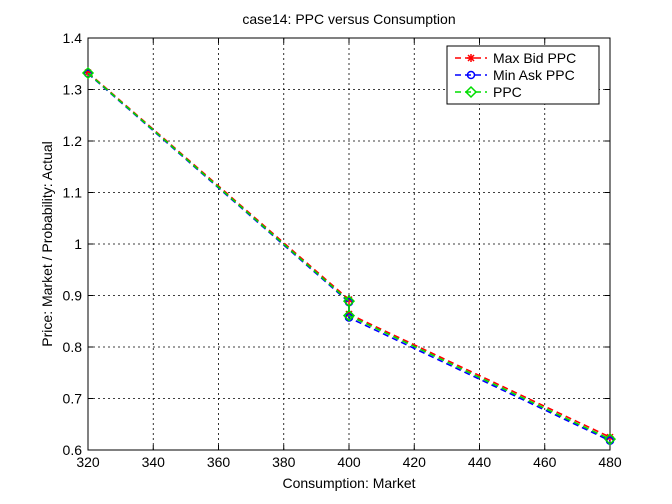 The image size is (672, 504). I want to click on y-tick-label: 0.6, so click(73, 450).